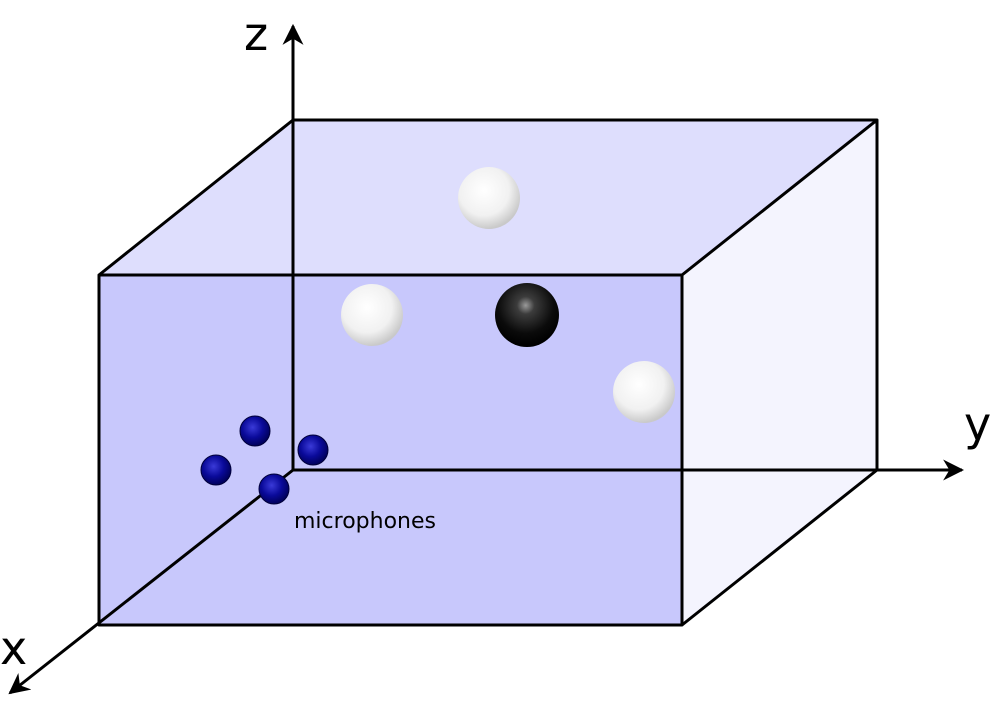 Image resolution: width=1000 pixels, height=703 pixels. I want to click on microphones-label: microphones, so click(365, 521).